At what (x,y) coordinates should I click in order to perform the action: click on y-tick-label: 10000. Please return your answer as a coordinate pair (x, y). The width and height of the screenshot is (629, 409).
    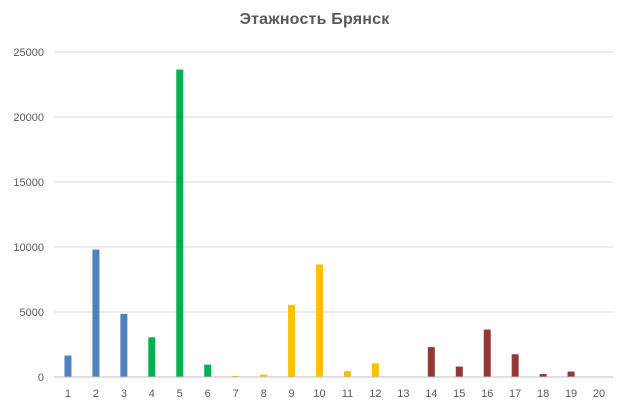
    Looking at the image, I should click on (28, 248).